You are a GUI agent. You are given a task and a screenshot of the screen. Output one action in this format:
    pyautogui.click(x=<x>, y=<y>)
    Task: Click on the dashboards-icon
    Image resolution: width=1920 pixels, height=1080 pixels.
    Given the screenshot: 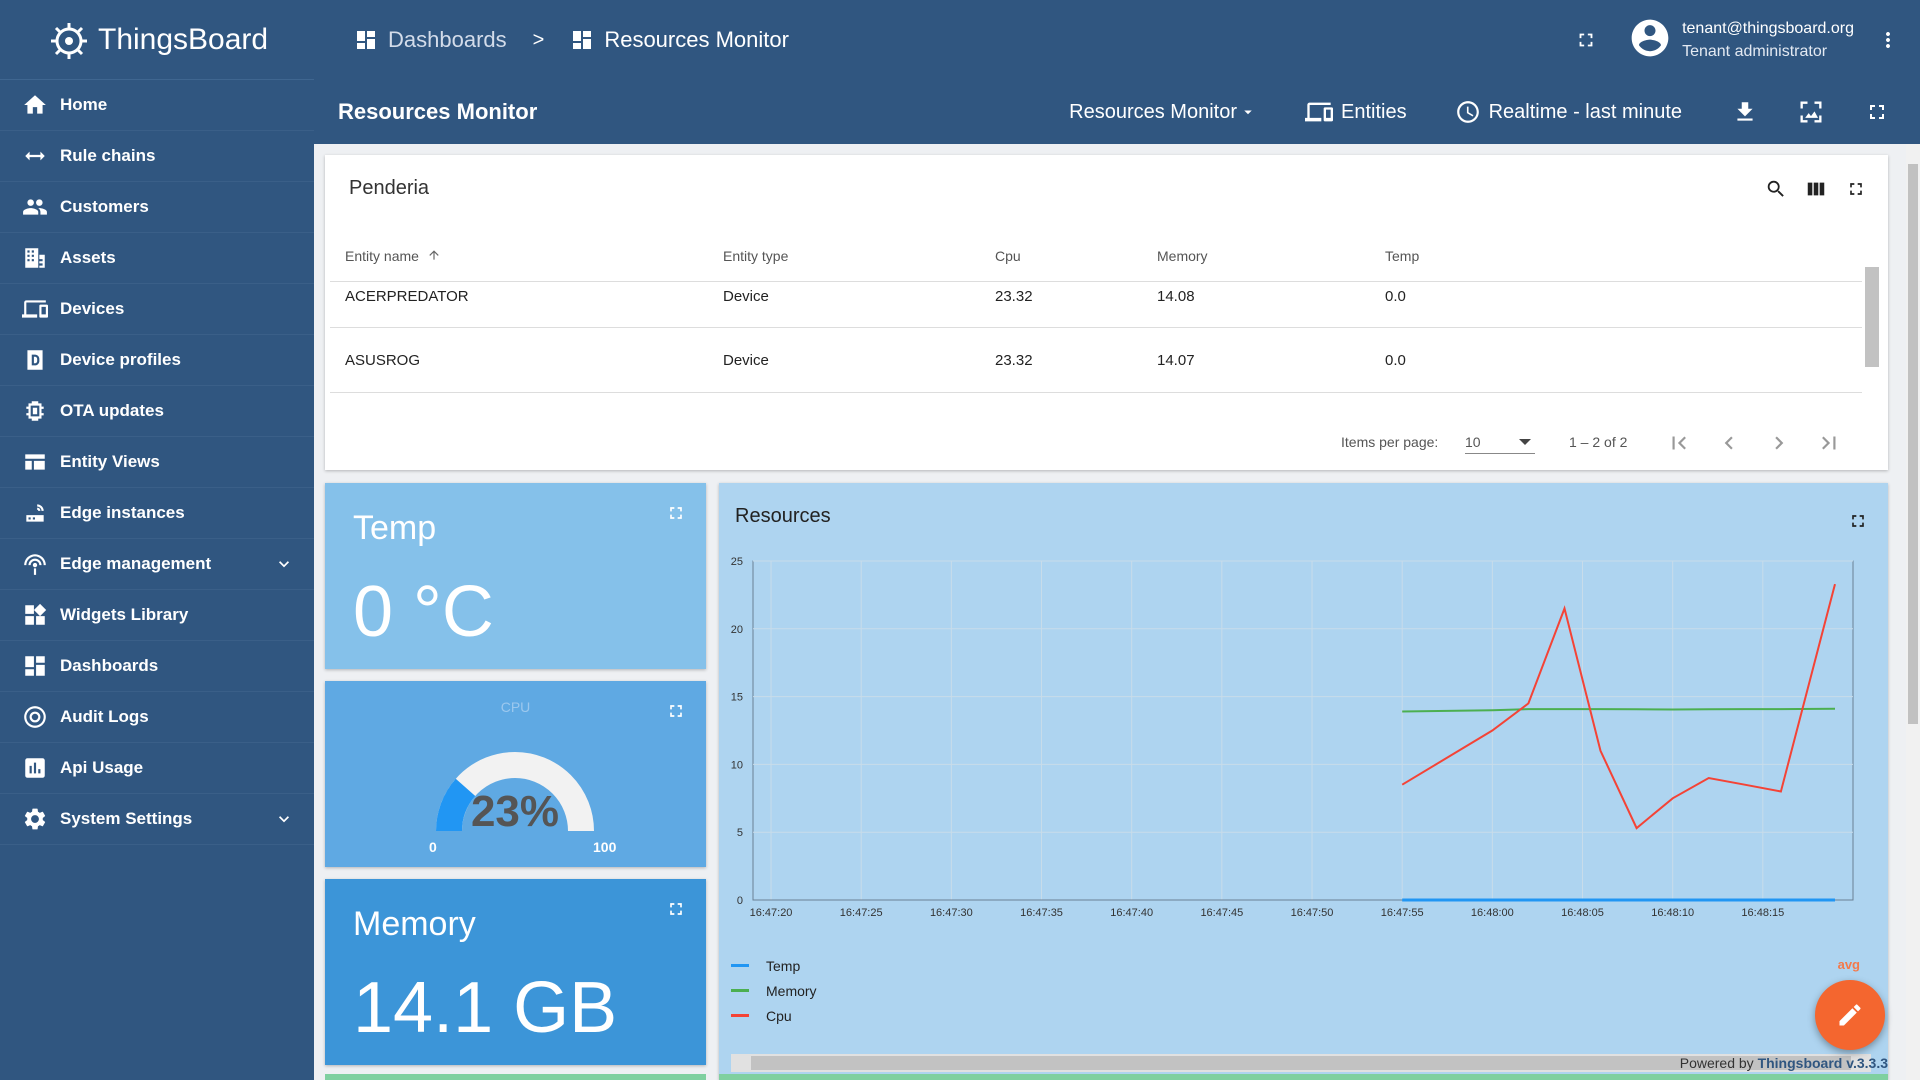 What is the action you would take?
    pyautogui.click(x=35, y=666)
    